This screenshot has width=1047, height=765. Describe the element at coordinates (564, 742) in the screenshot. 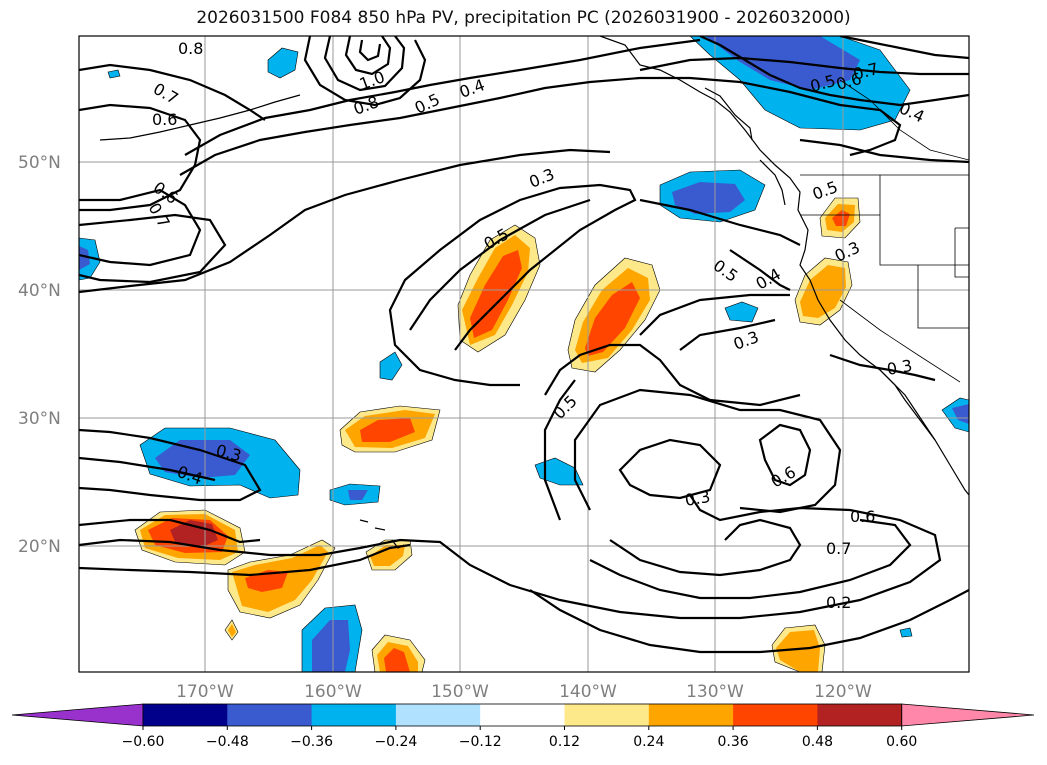

I see `colorbar-tick-label: 0.12` at that location.